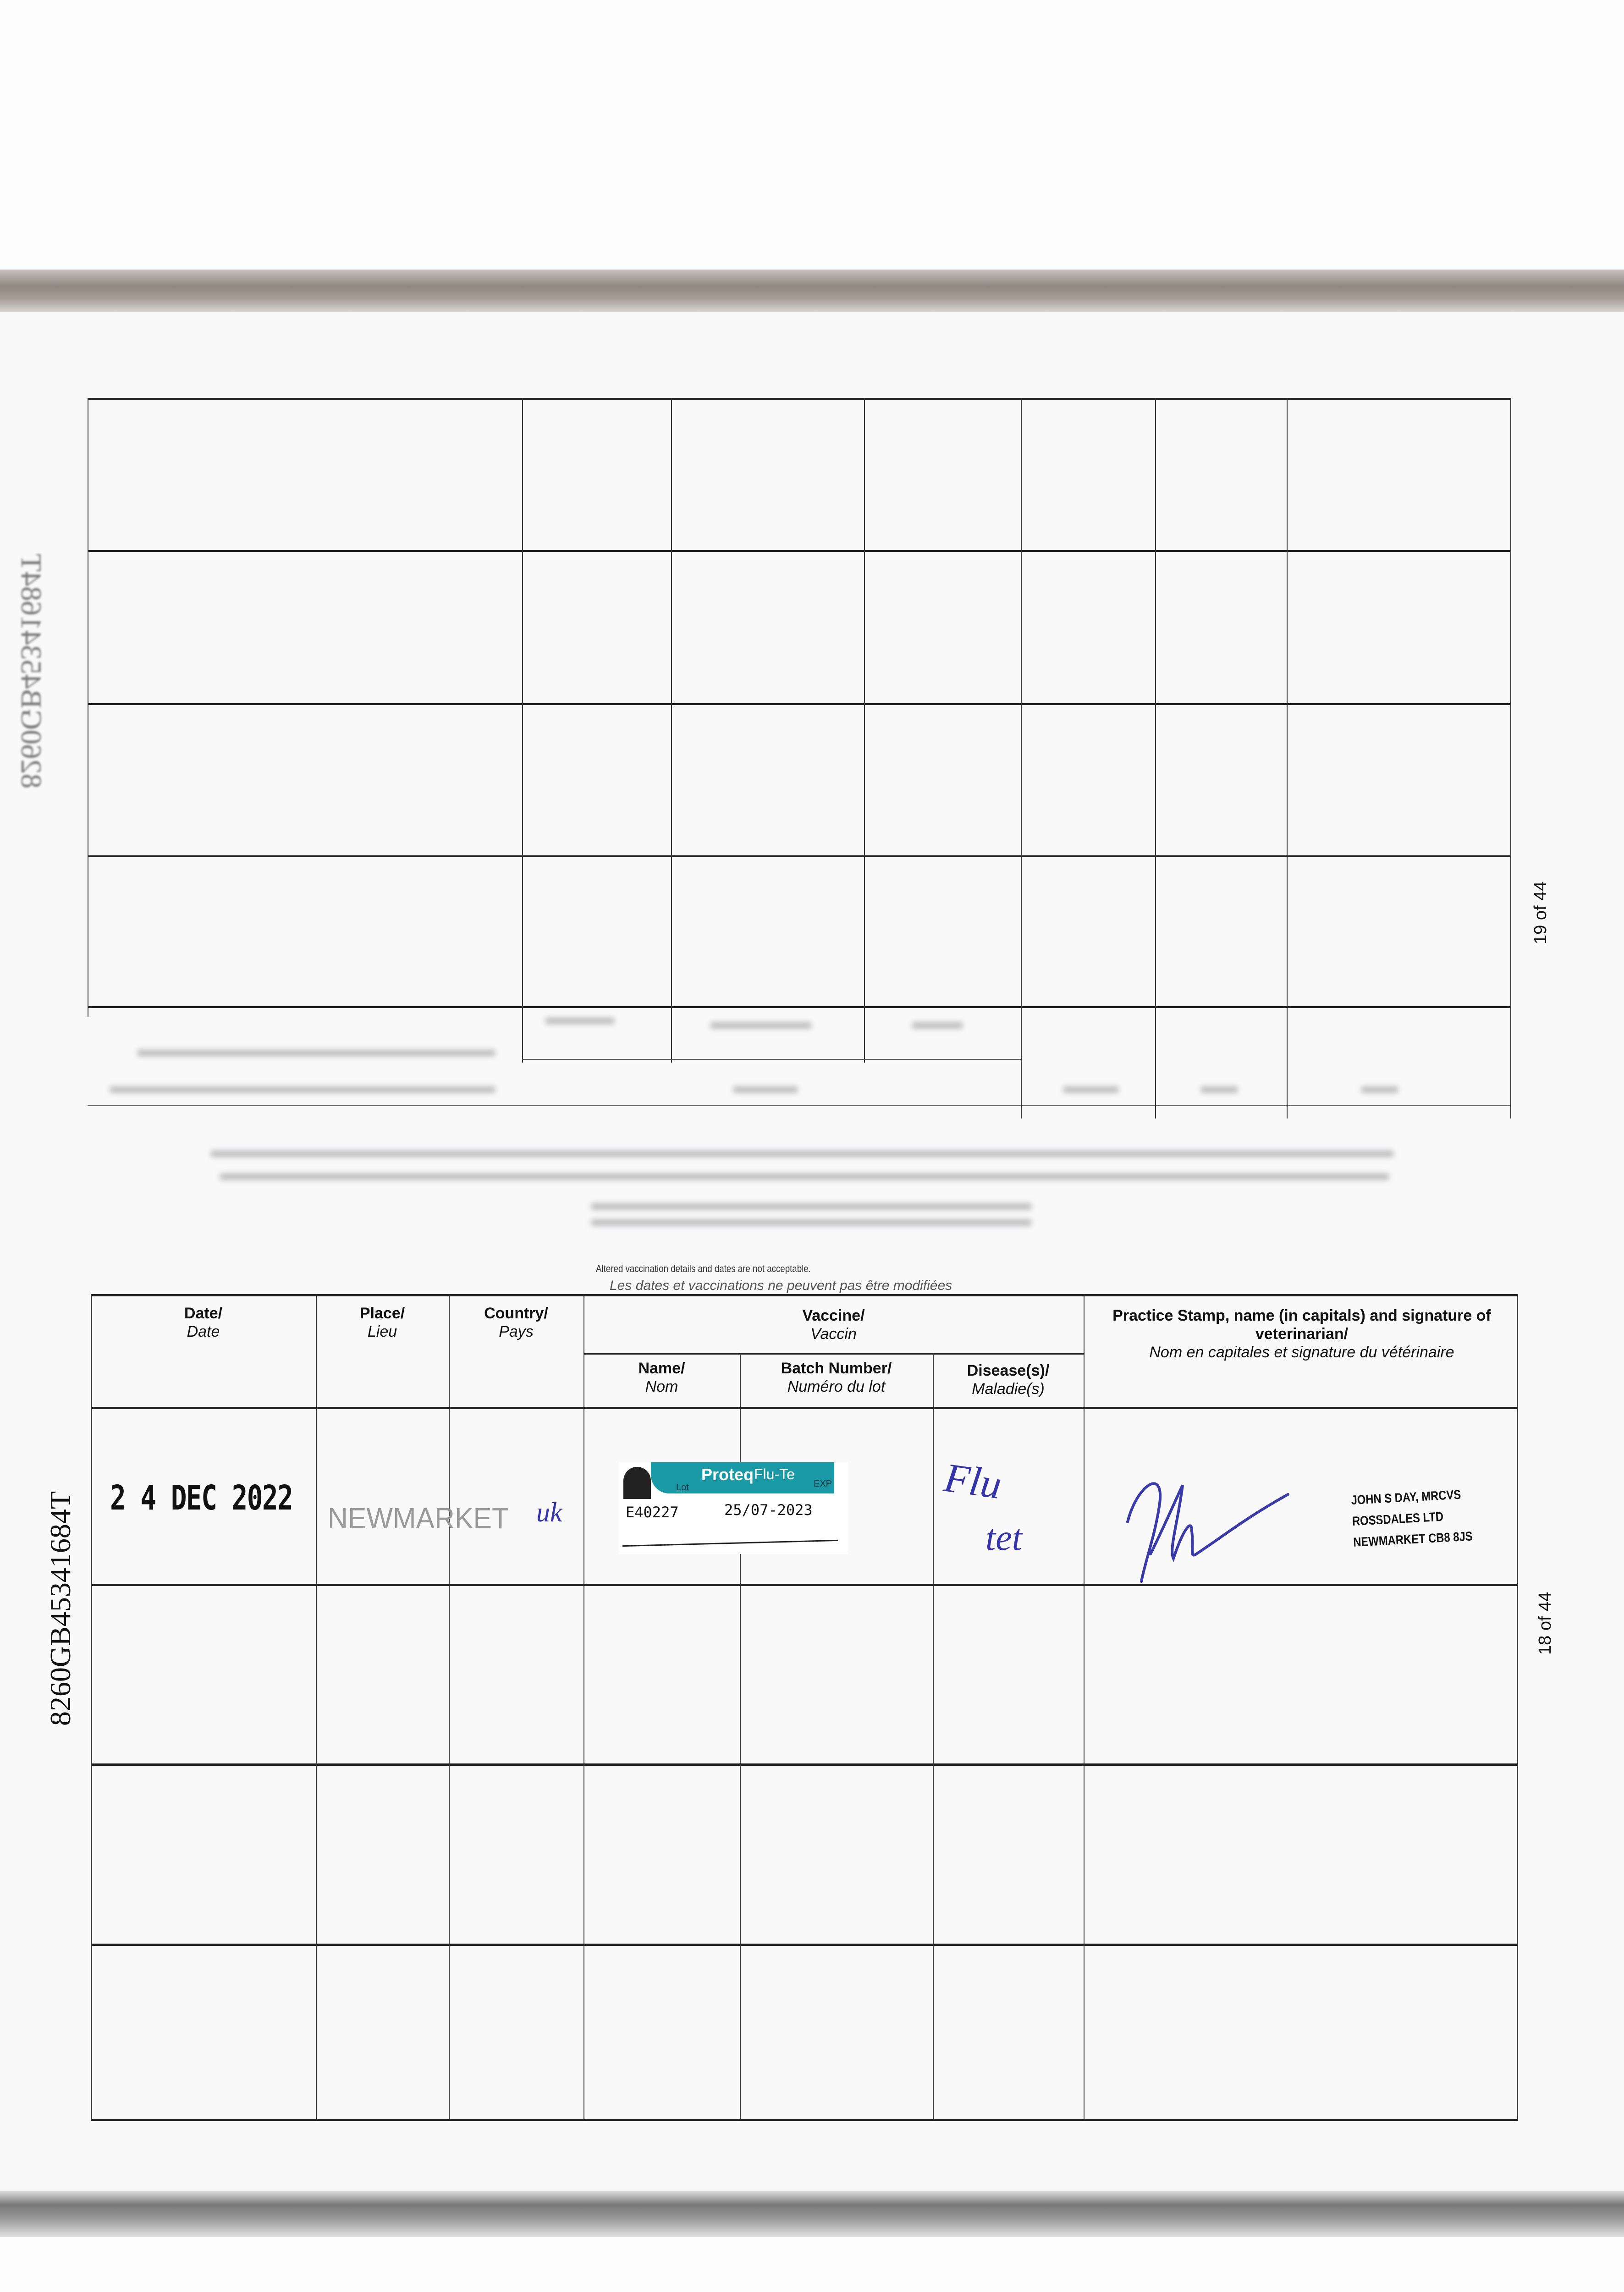 The width and height of the screenshot is (1624, 2292). I want to click on entry-disease-line1: Flu, so click(973, 1481).